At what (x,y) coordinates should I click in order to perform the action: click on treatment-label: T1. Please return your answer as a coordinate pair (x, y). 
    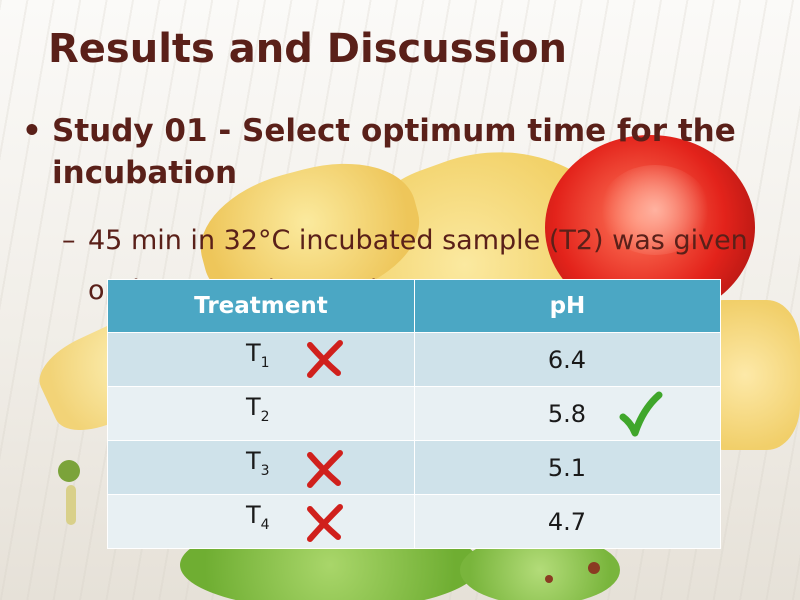
    Looking at the image, I should click on (258, 355).